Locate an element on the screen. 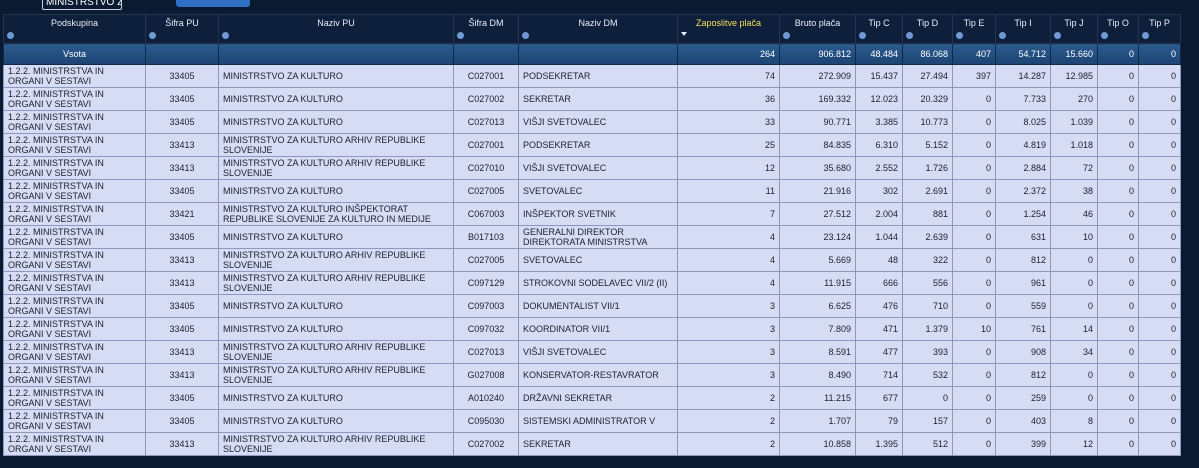 The height and width of the screenshot is (468, 1199). column-header: Naziv DM is located at coordinates (598, 29).